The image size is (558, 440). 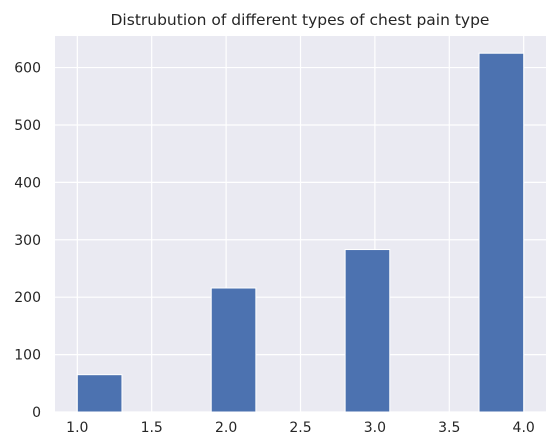 I want to click on x-tick-label: 1.5, so click(x=152, y=428).